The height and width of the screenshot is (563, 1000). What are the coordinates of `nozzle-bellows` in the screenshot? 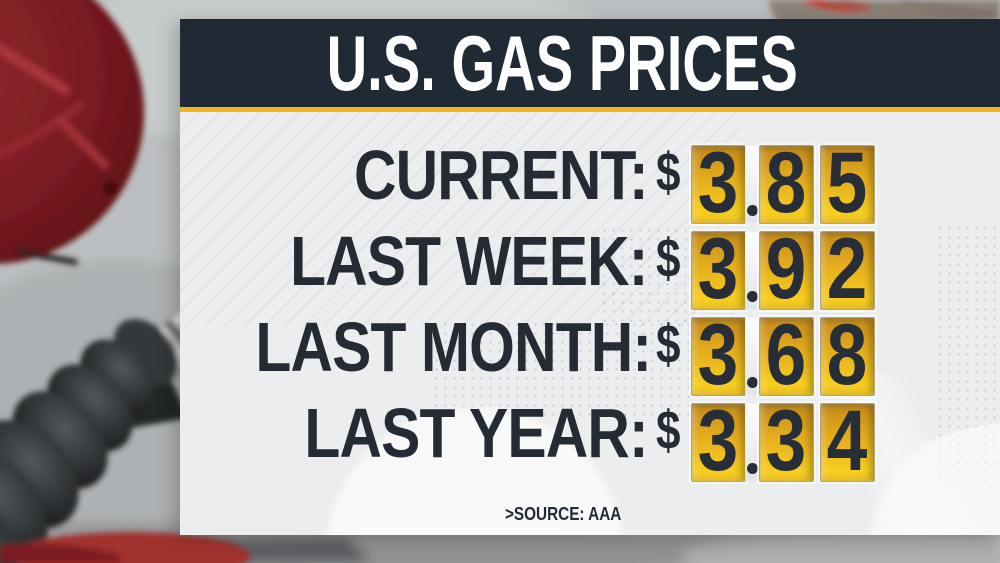 It's located at (89, 441).